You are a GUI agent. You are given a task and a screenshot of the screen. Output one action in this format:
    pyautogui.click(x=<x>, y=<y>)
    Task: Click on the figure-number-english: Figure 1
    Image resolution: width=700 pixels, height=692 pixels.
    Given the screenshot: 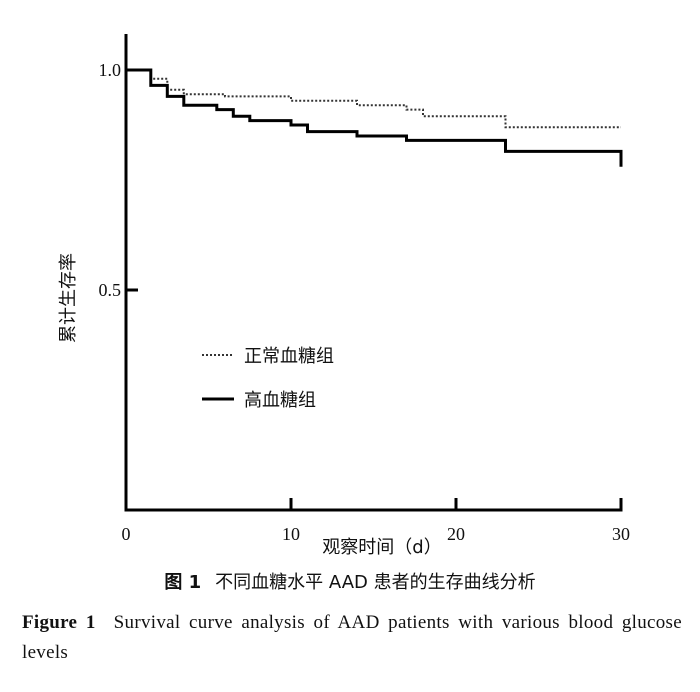 What is the action you would take?
    pyautogui.click(x=59, y=622)
    